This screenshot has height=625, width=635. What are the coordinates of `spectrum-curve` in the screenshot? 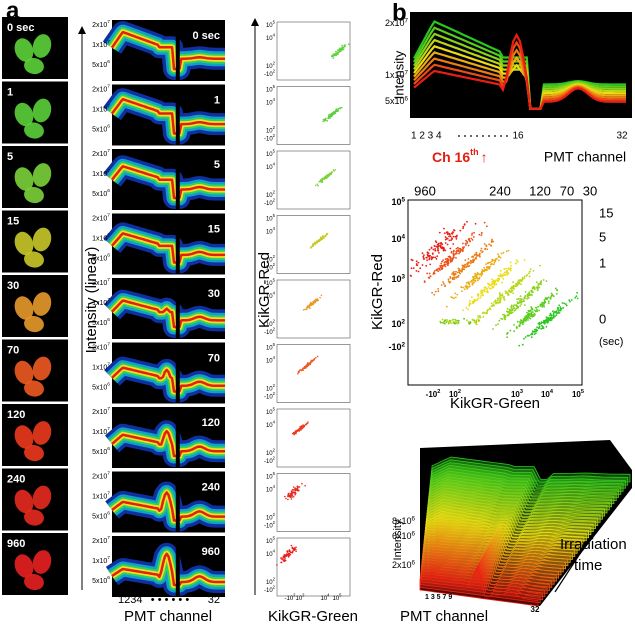 It's located at (519, 77).